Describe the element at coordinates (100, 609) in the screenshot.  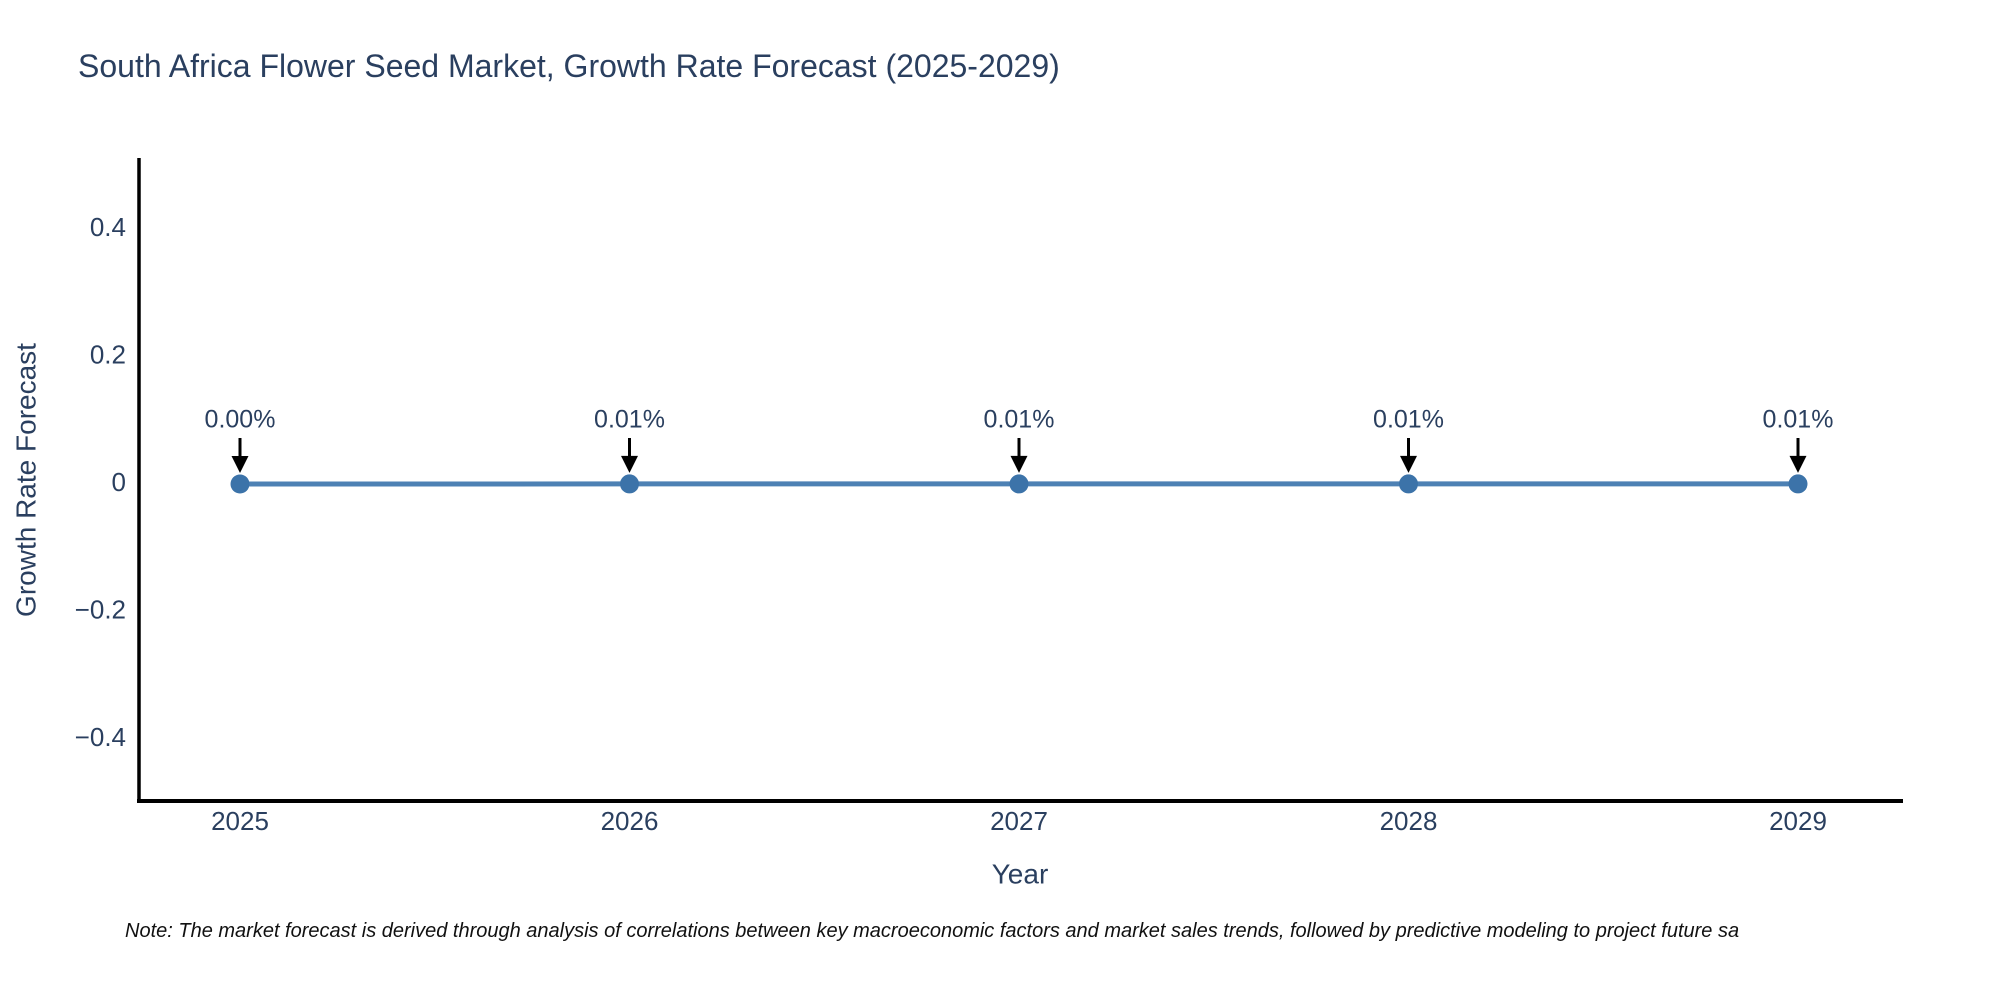
I see `y-tick-label: −0.2` at that location.